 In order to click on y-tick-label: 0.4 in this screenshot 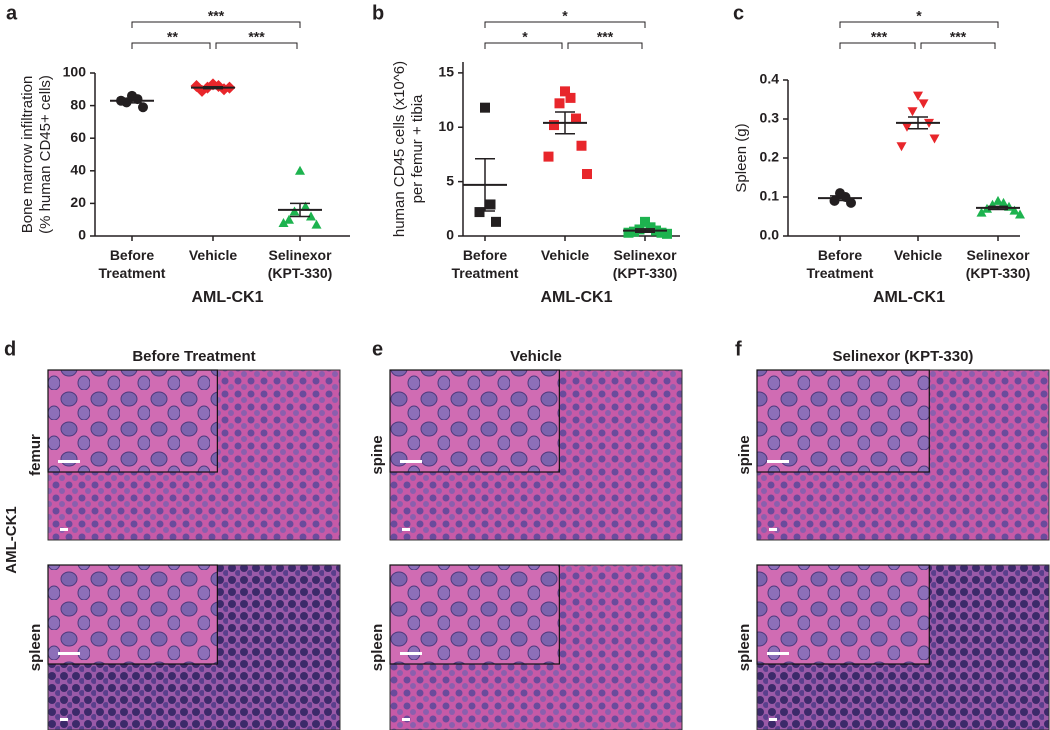, I will do `click(770, 79)`.